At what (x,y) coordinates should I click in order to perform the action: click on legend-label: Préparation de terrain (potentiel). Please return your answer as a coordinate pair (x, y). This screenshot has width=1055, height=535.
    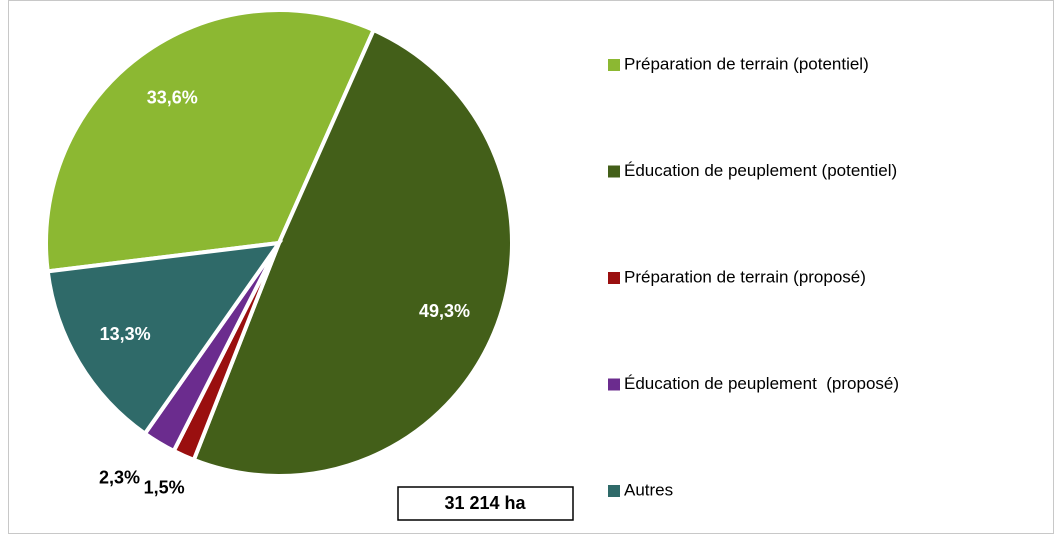
    Looking at the image, I should click on (746, 63).